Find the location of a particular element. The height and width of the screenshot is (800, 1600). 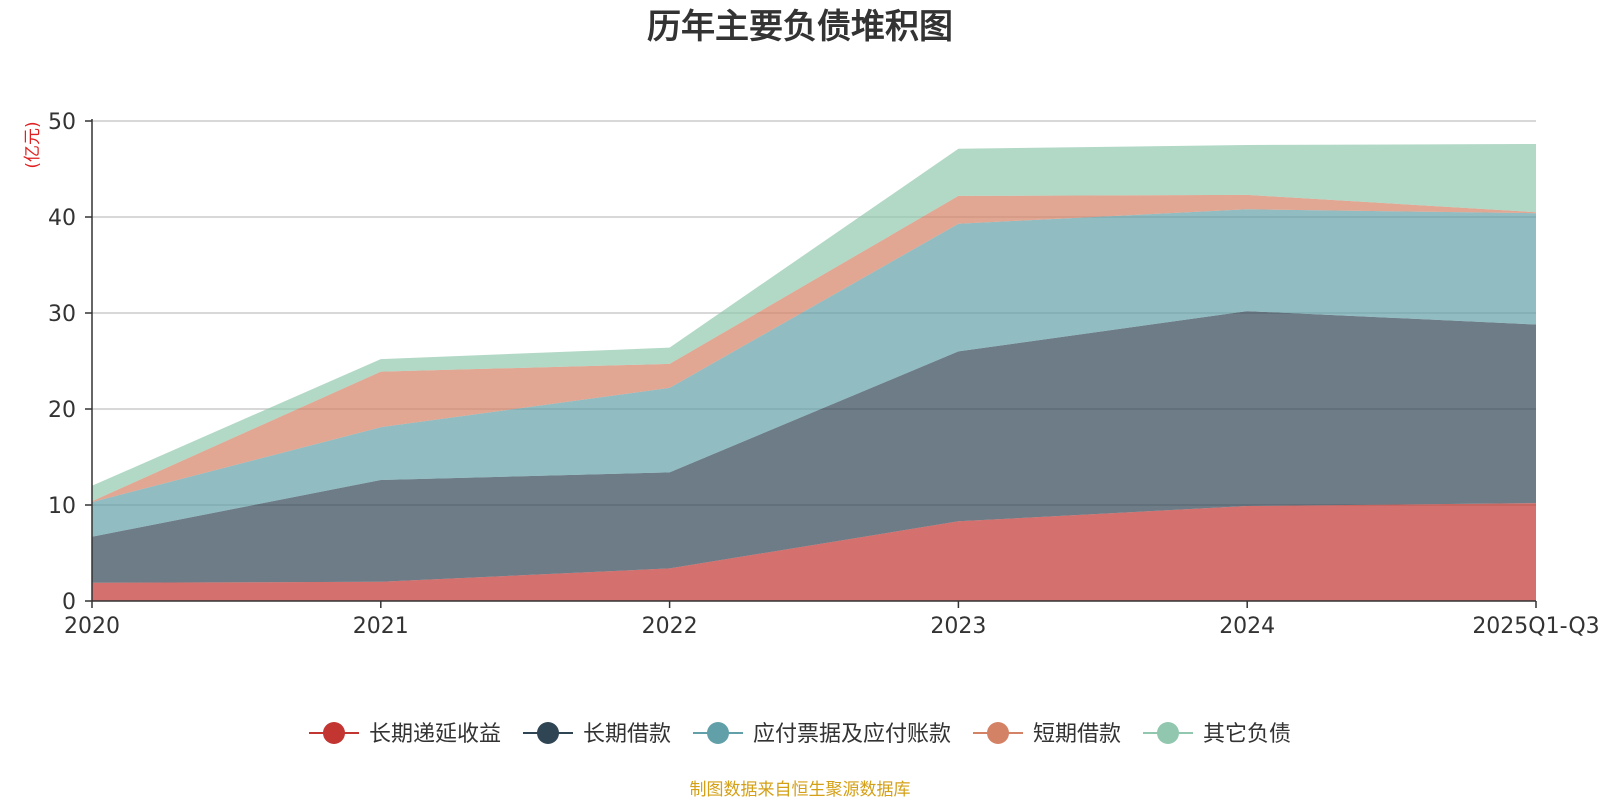

legend-label: 应付票据及应付账款 is located at coordinates (852, 734).